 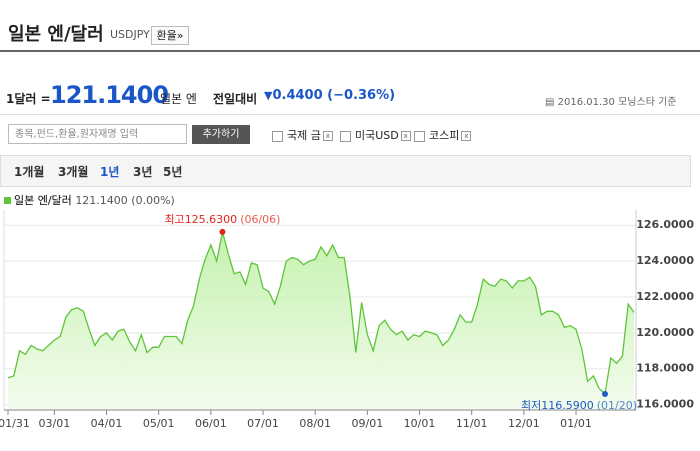 I want to click on annotation-value: 116.5900, so click(x=567, y=405).